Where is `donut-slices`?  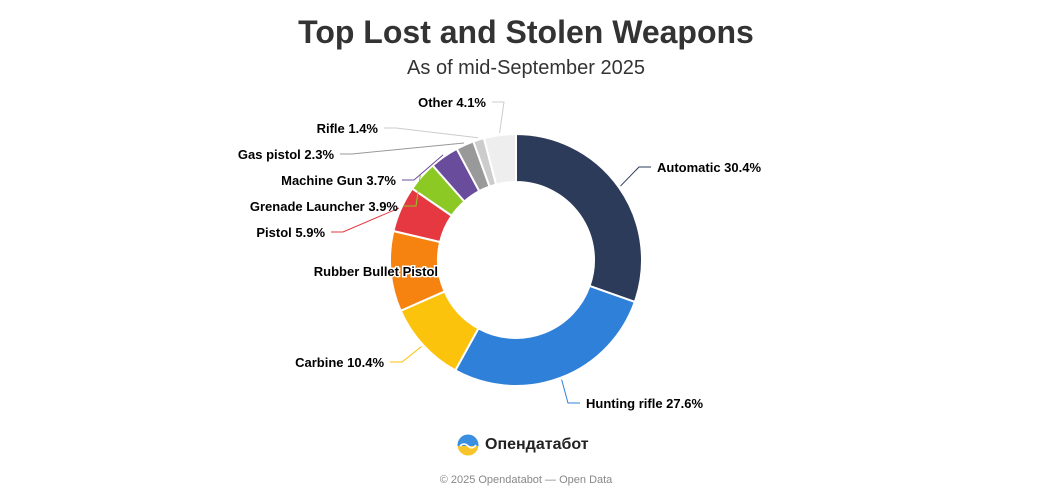
donut-slices is located at coordinates (516, 260).